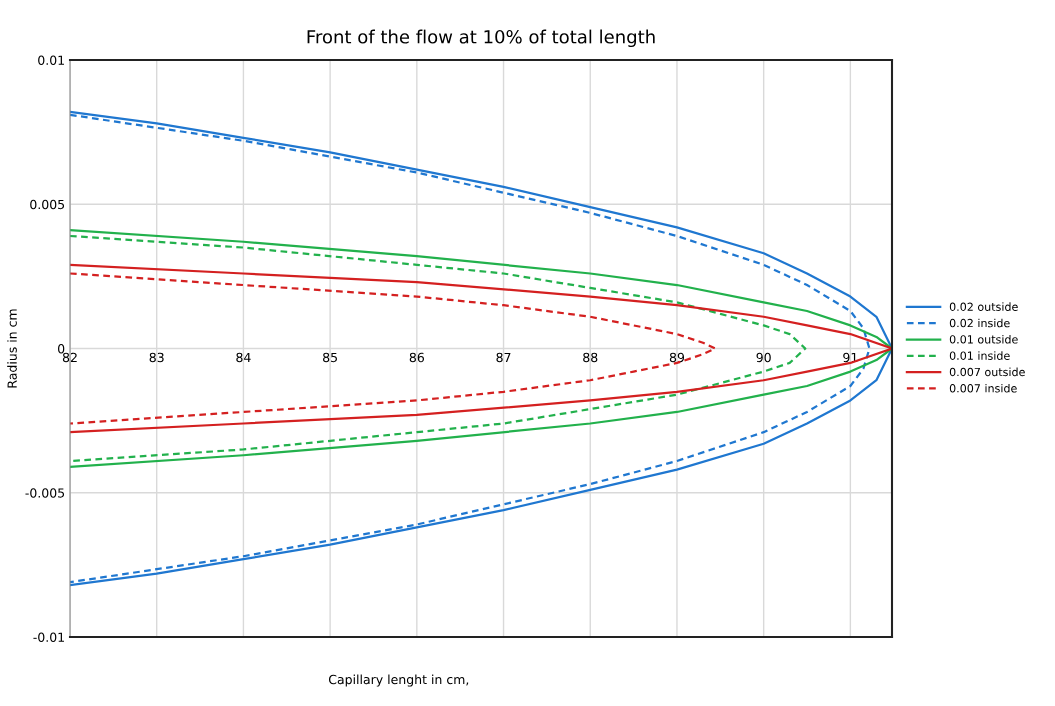  I want to click on legend-label: 0.007 inside, so click(983, 388).